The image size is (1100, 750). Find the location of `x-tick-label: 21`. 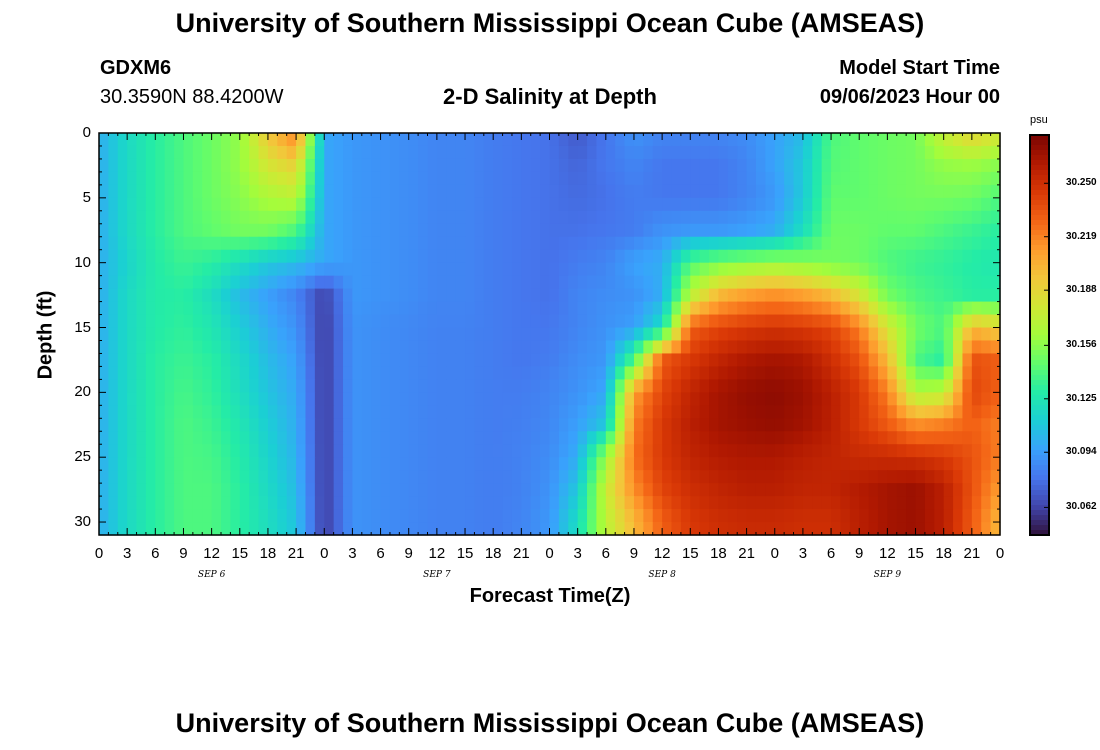

x-tick-label: 21 is located at coordinates (521, 553).